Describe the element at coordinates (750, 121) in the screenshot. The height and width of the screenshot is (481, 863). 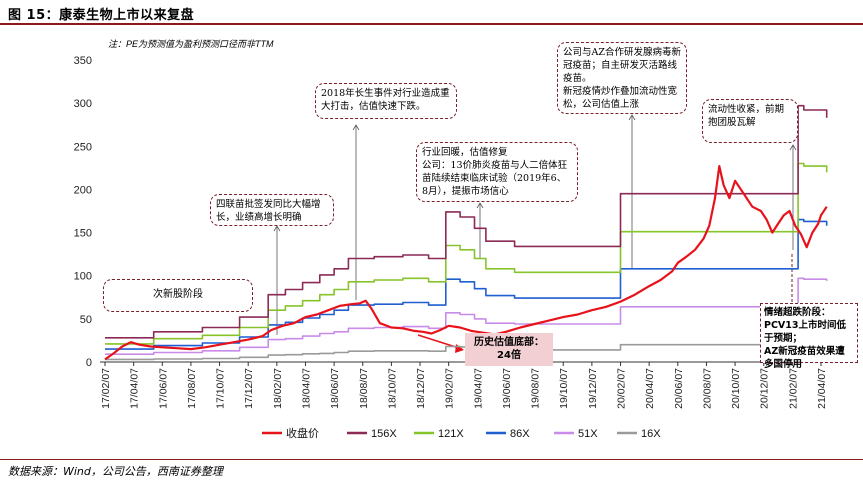
I see `annotation-liquidity: 流动性收紧，前期抱团股瓦解` at that location.